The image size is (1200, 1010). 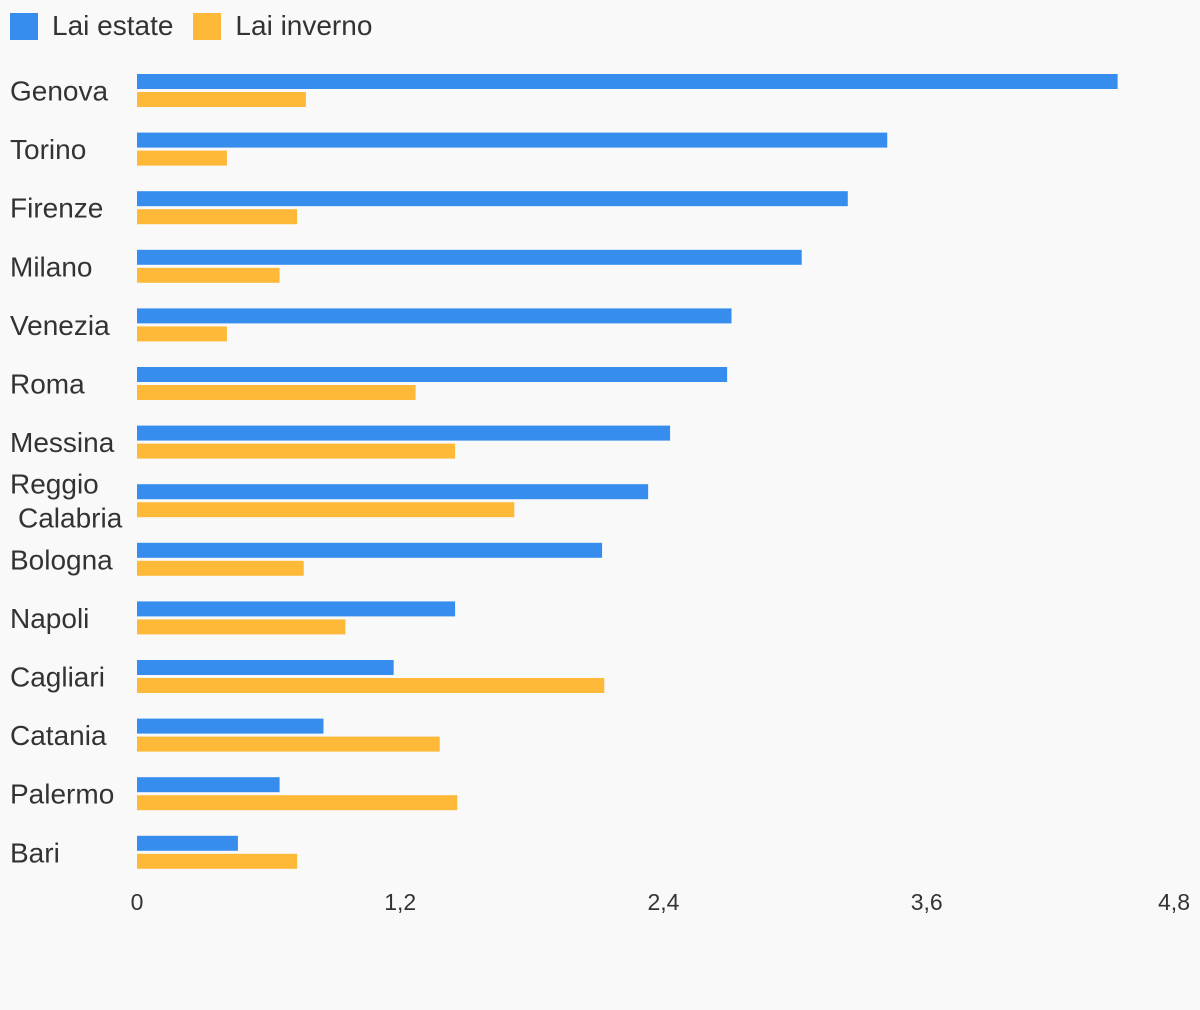 I want to click on bar-estate-reggio-calabria, so click(x=393, y=492).